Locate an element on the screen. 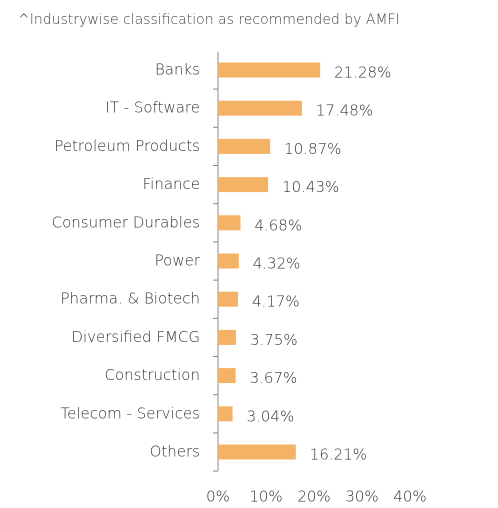 The image size is (498, 508). value-label: 4.68% is located at coordinates (278, 225).